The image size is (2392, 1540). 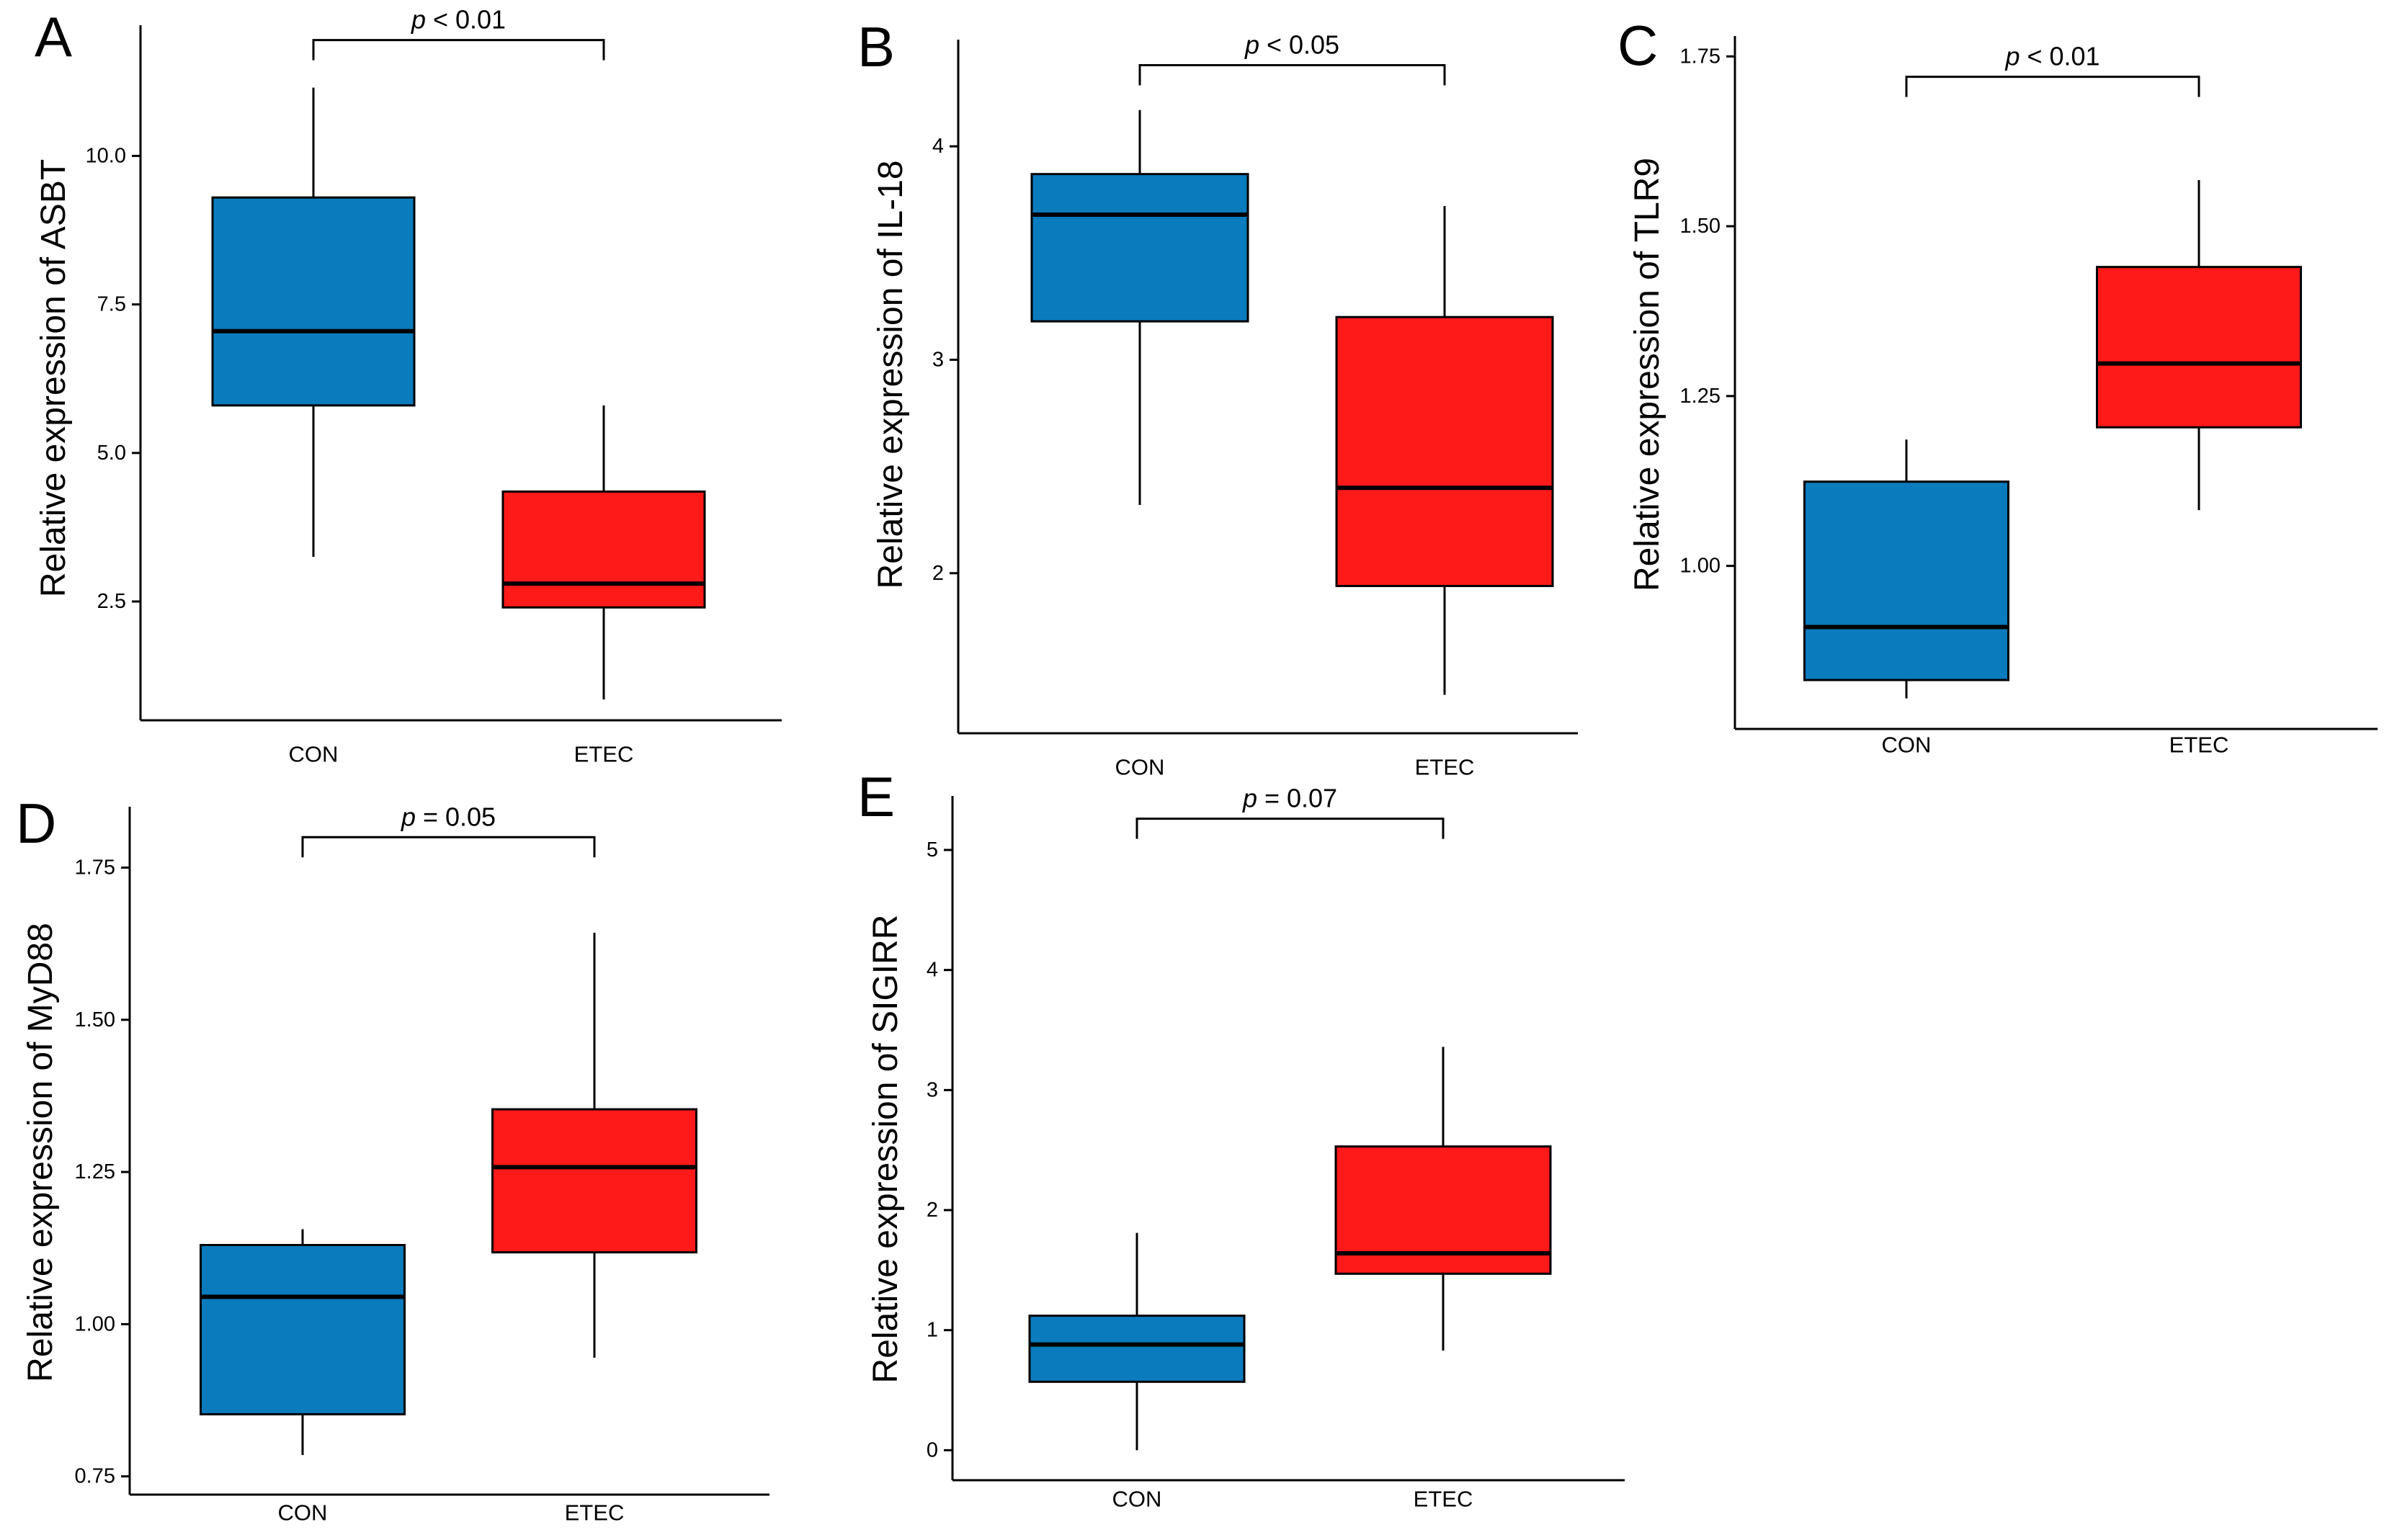 What do you see at coordinates (111, 601) in the screenshot?
I see `y-tick-label: 2.5` at bounding box center [111, 601].